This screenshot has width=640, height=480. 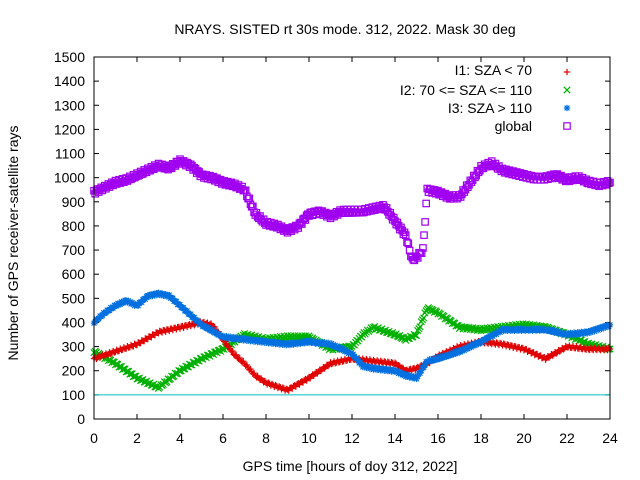 I want to click on y-tick-label: 1500, so click(x=69, y=57).